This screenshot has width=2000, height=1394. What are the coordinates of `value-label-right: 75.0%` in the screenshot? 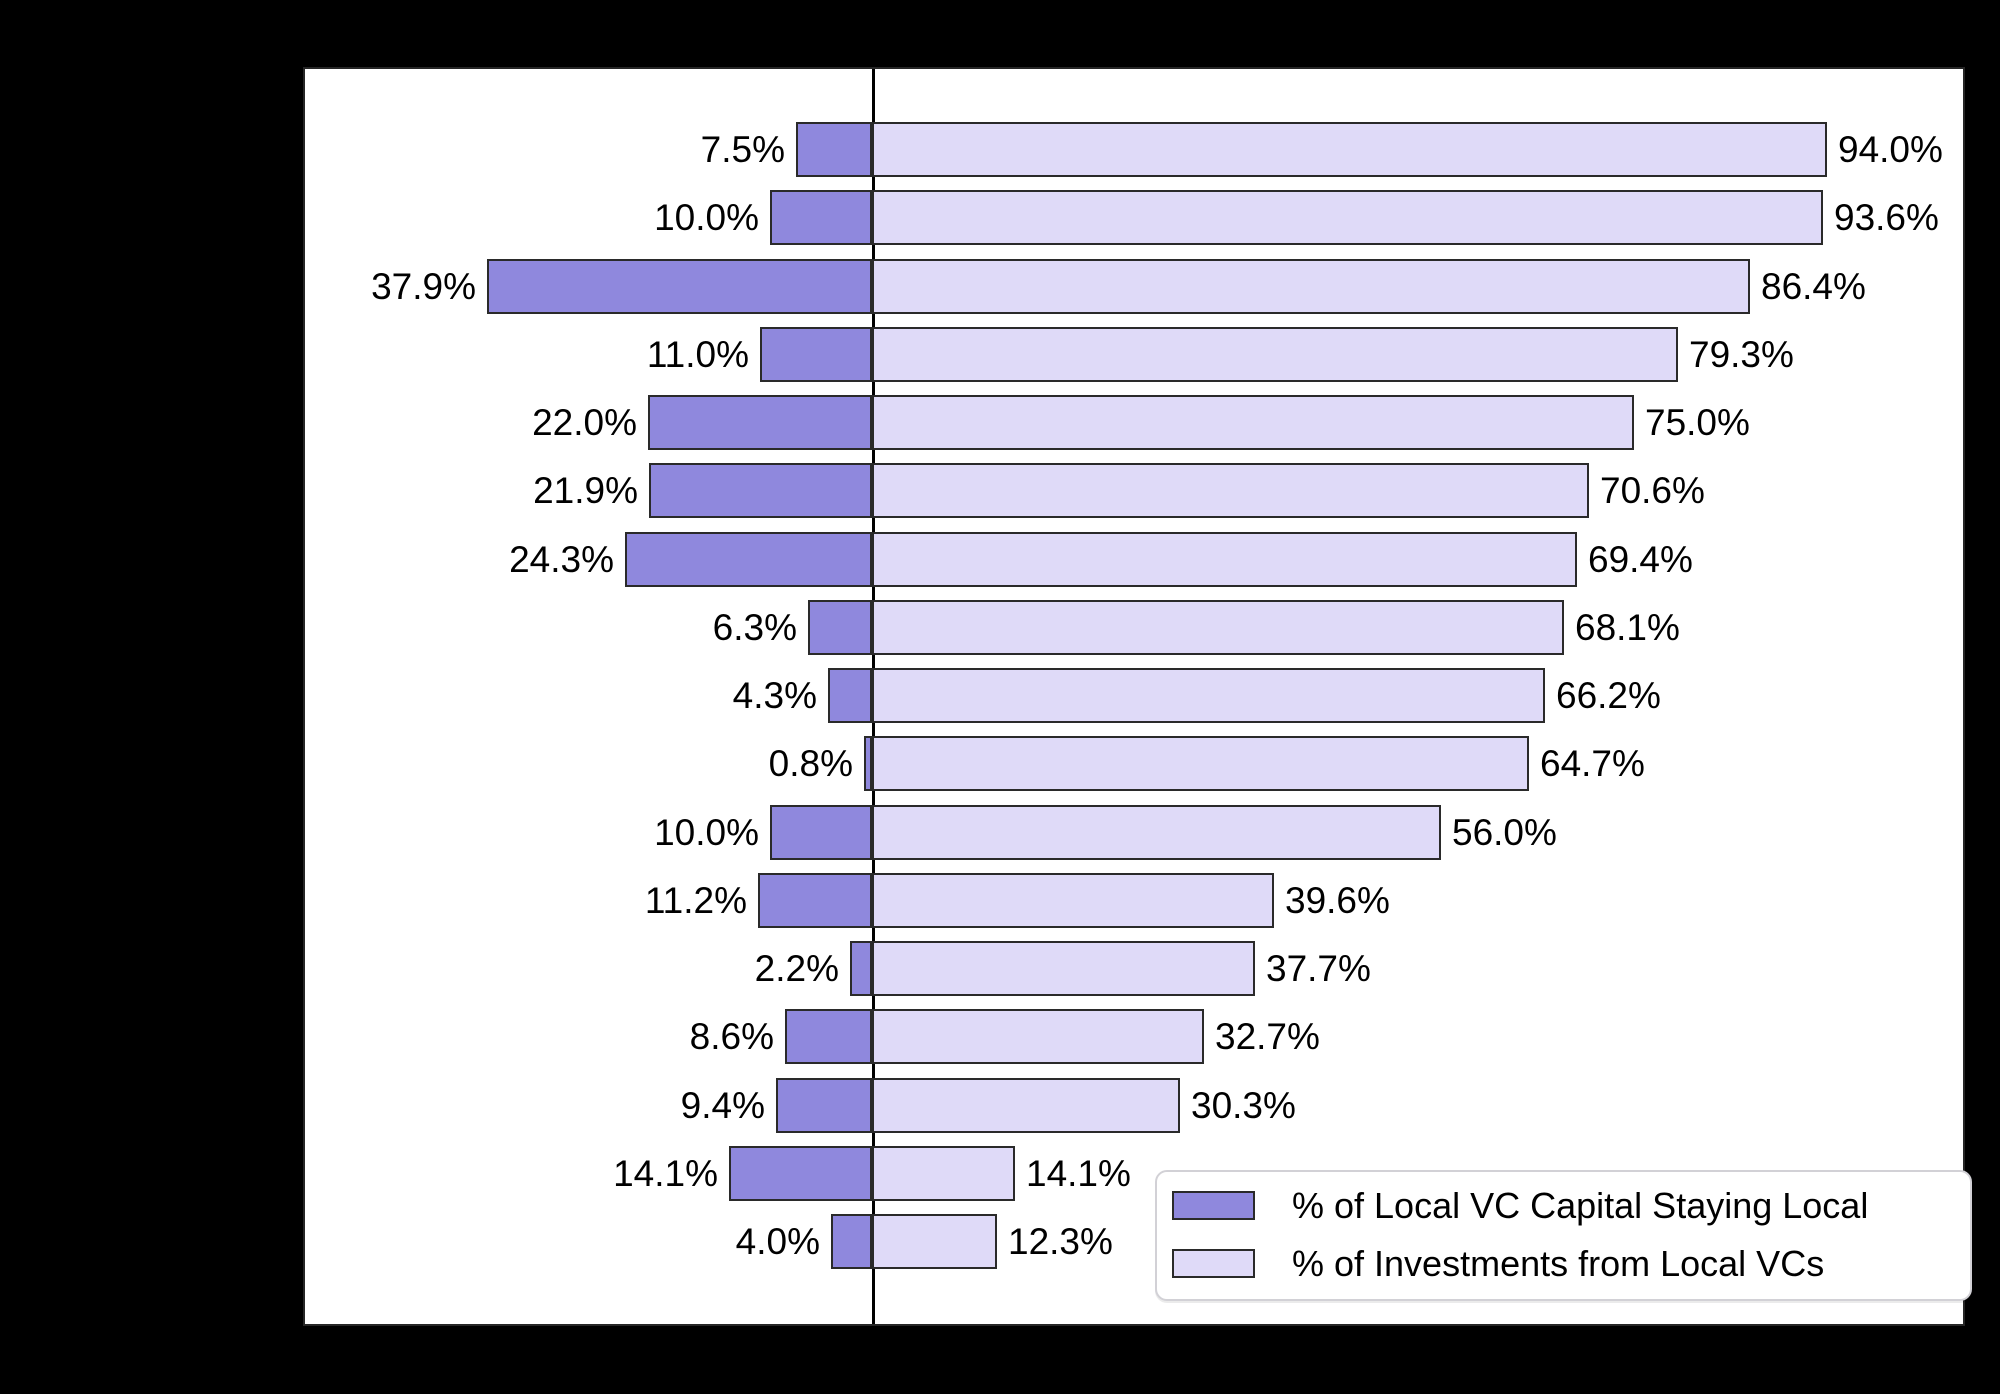 It's located at (1697, 422).